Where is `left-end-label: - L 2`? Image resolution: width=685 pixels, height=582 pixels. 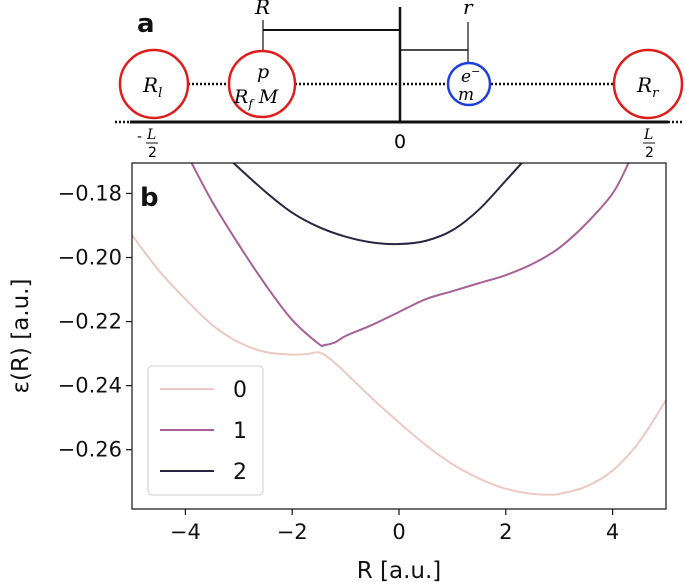
left-end-label: - L 2 is located at coordinates (147, 144).